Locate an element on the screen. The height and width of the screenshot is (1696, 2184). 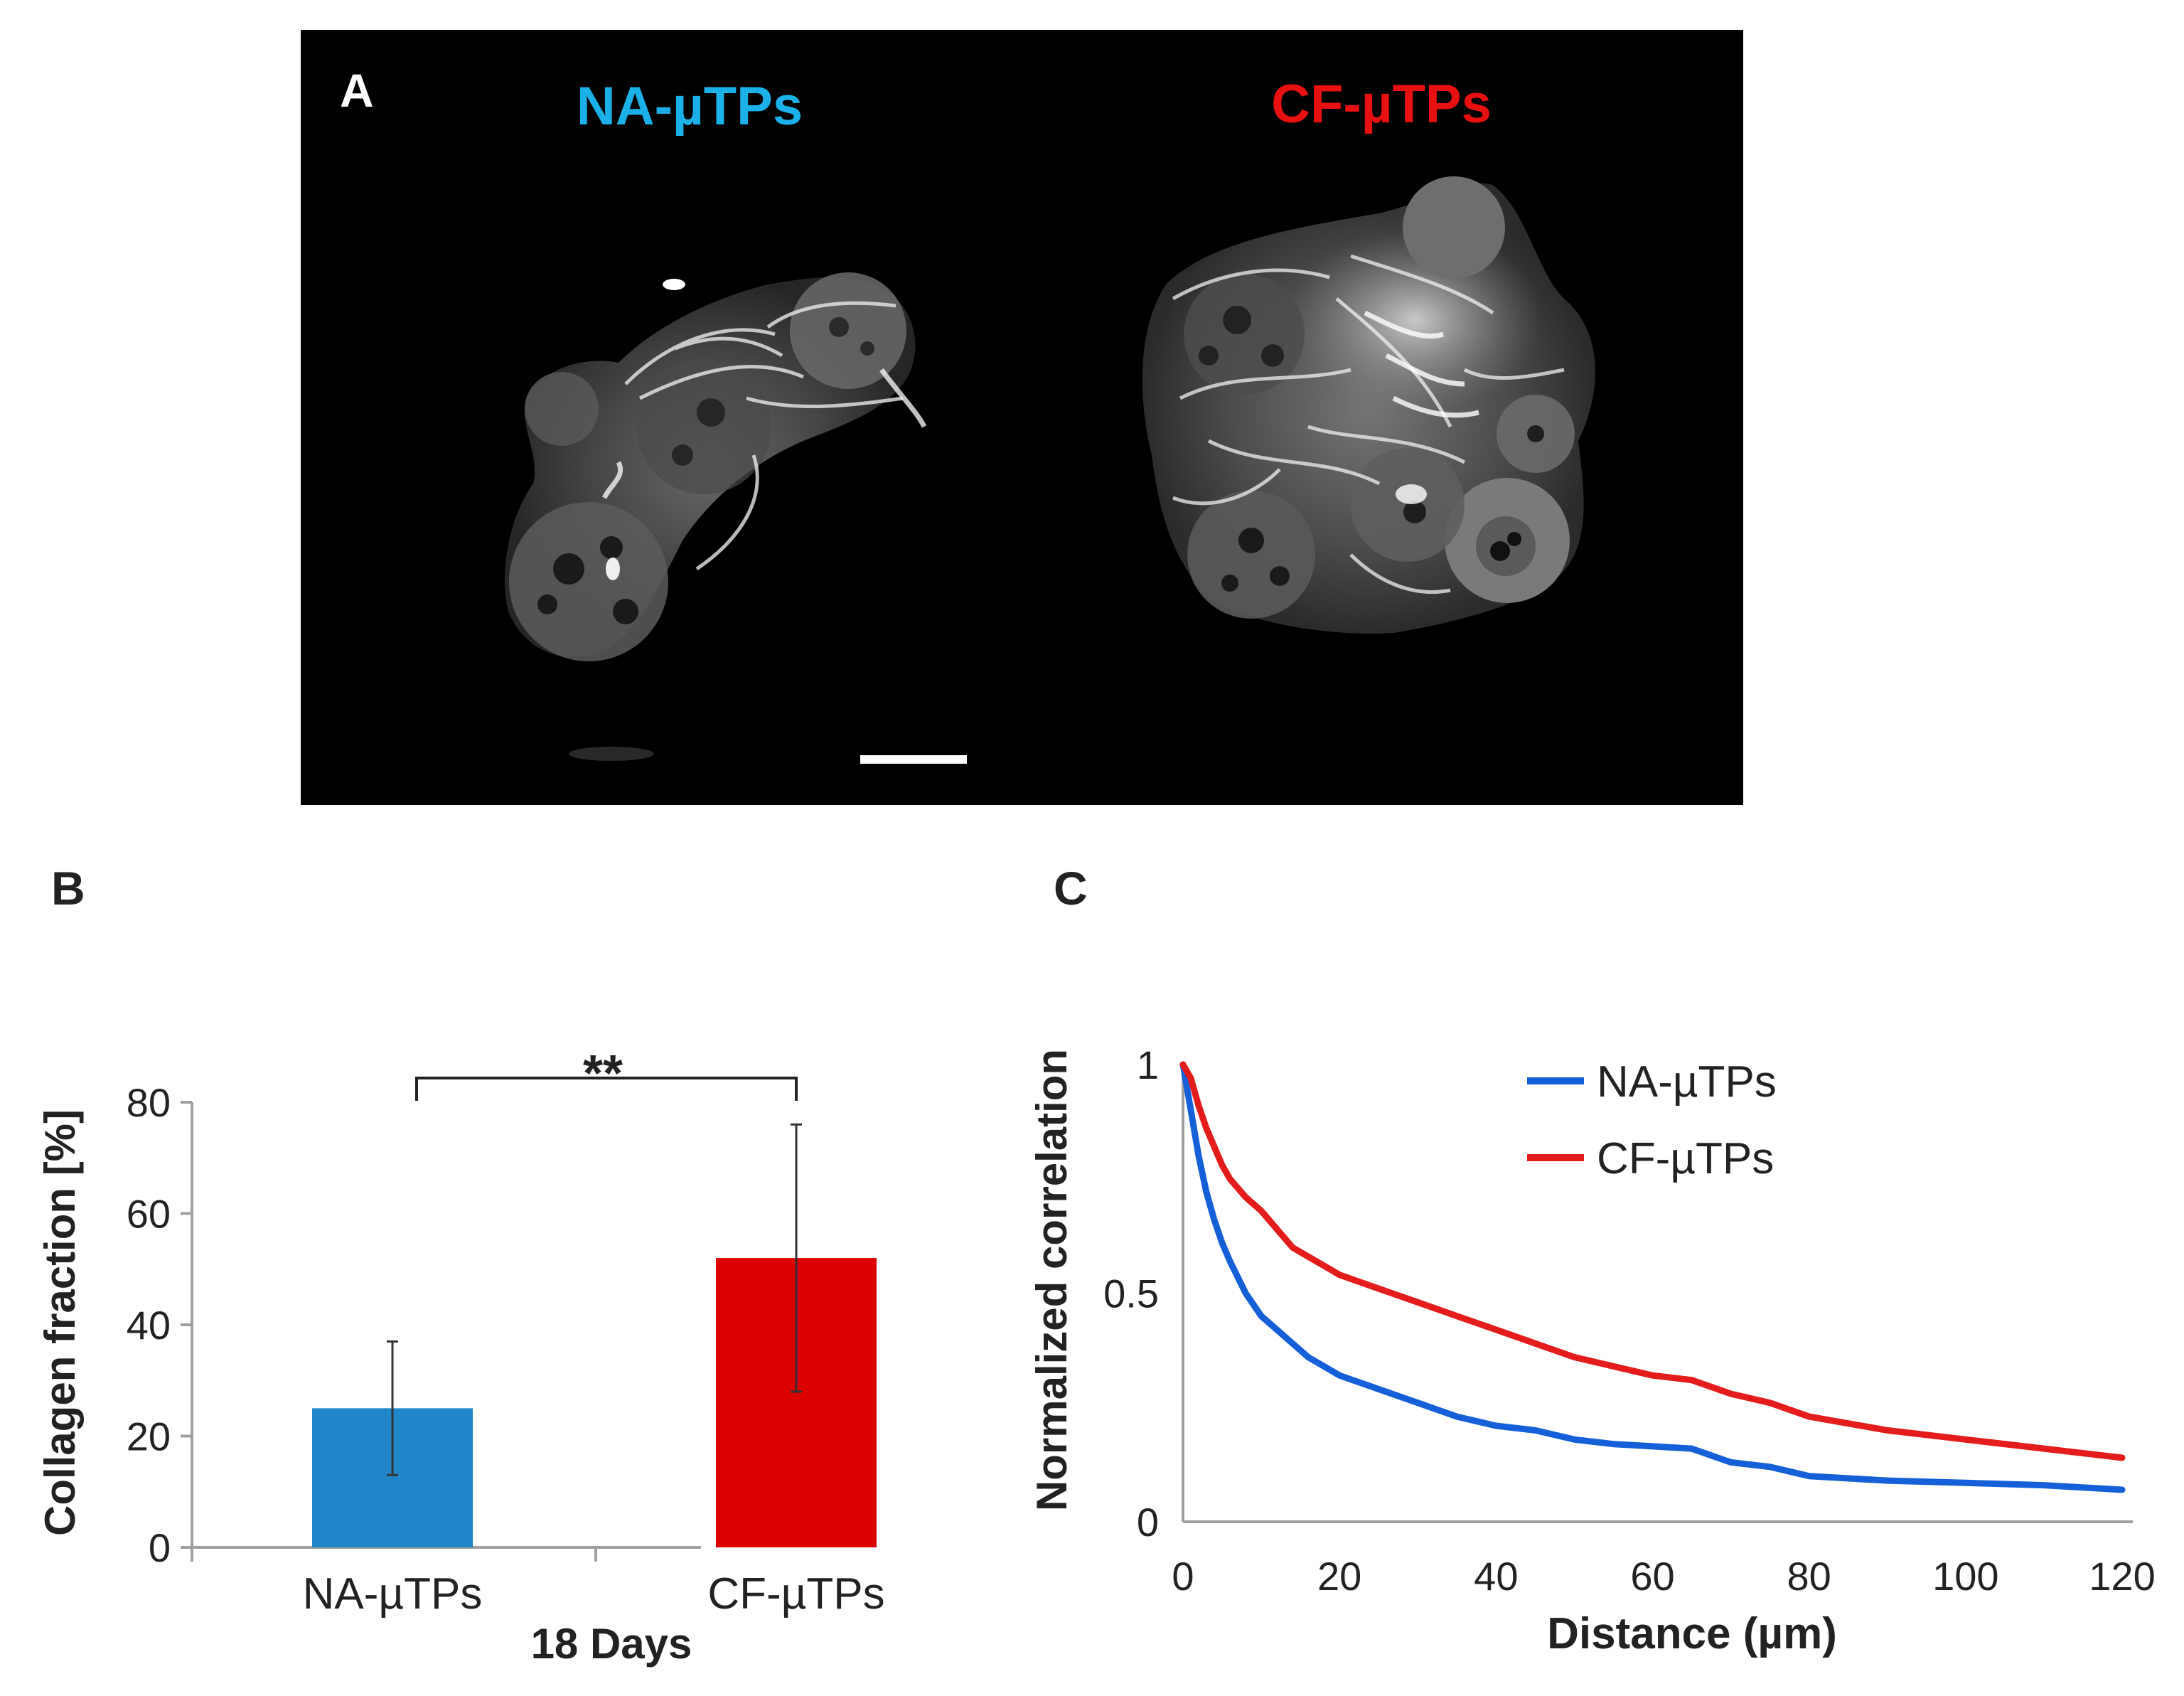
cf-tissue-micrograph is located at coordinates (1369, 405).